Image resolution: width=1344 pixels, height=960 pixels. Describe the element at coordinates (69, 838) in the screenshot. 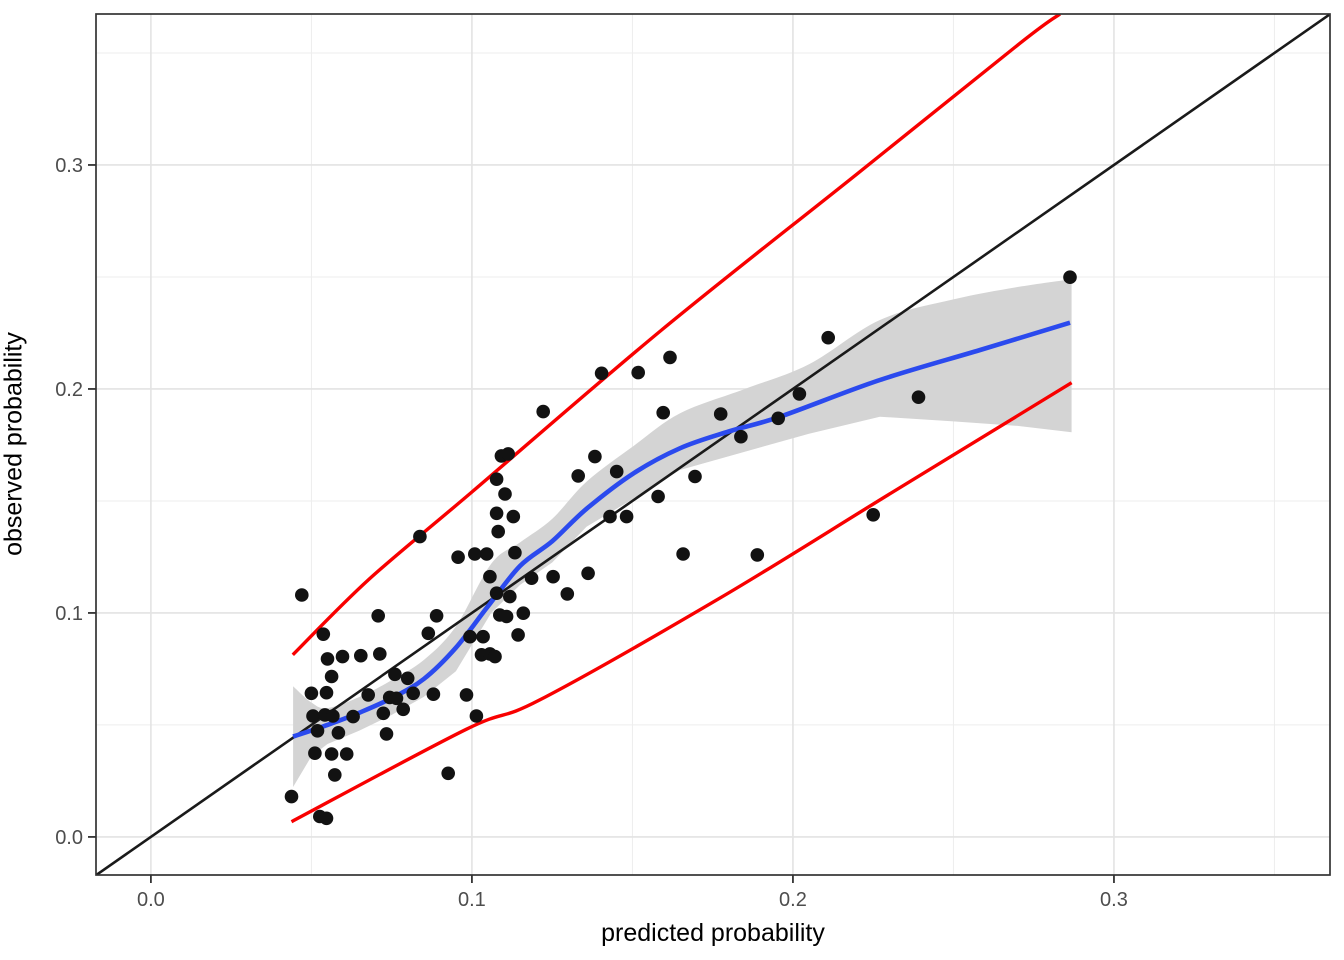

I see `y-tick-label: 0.0` at that location.